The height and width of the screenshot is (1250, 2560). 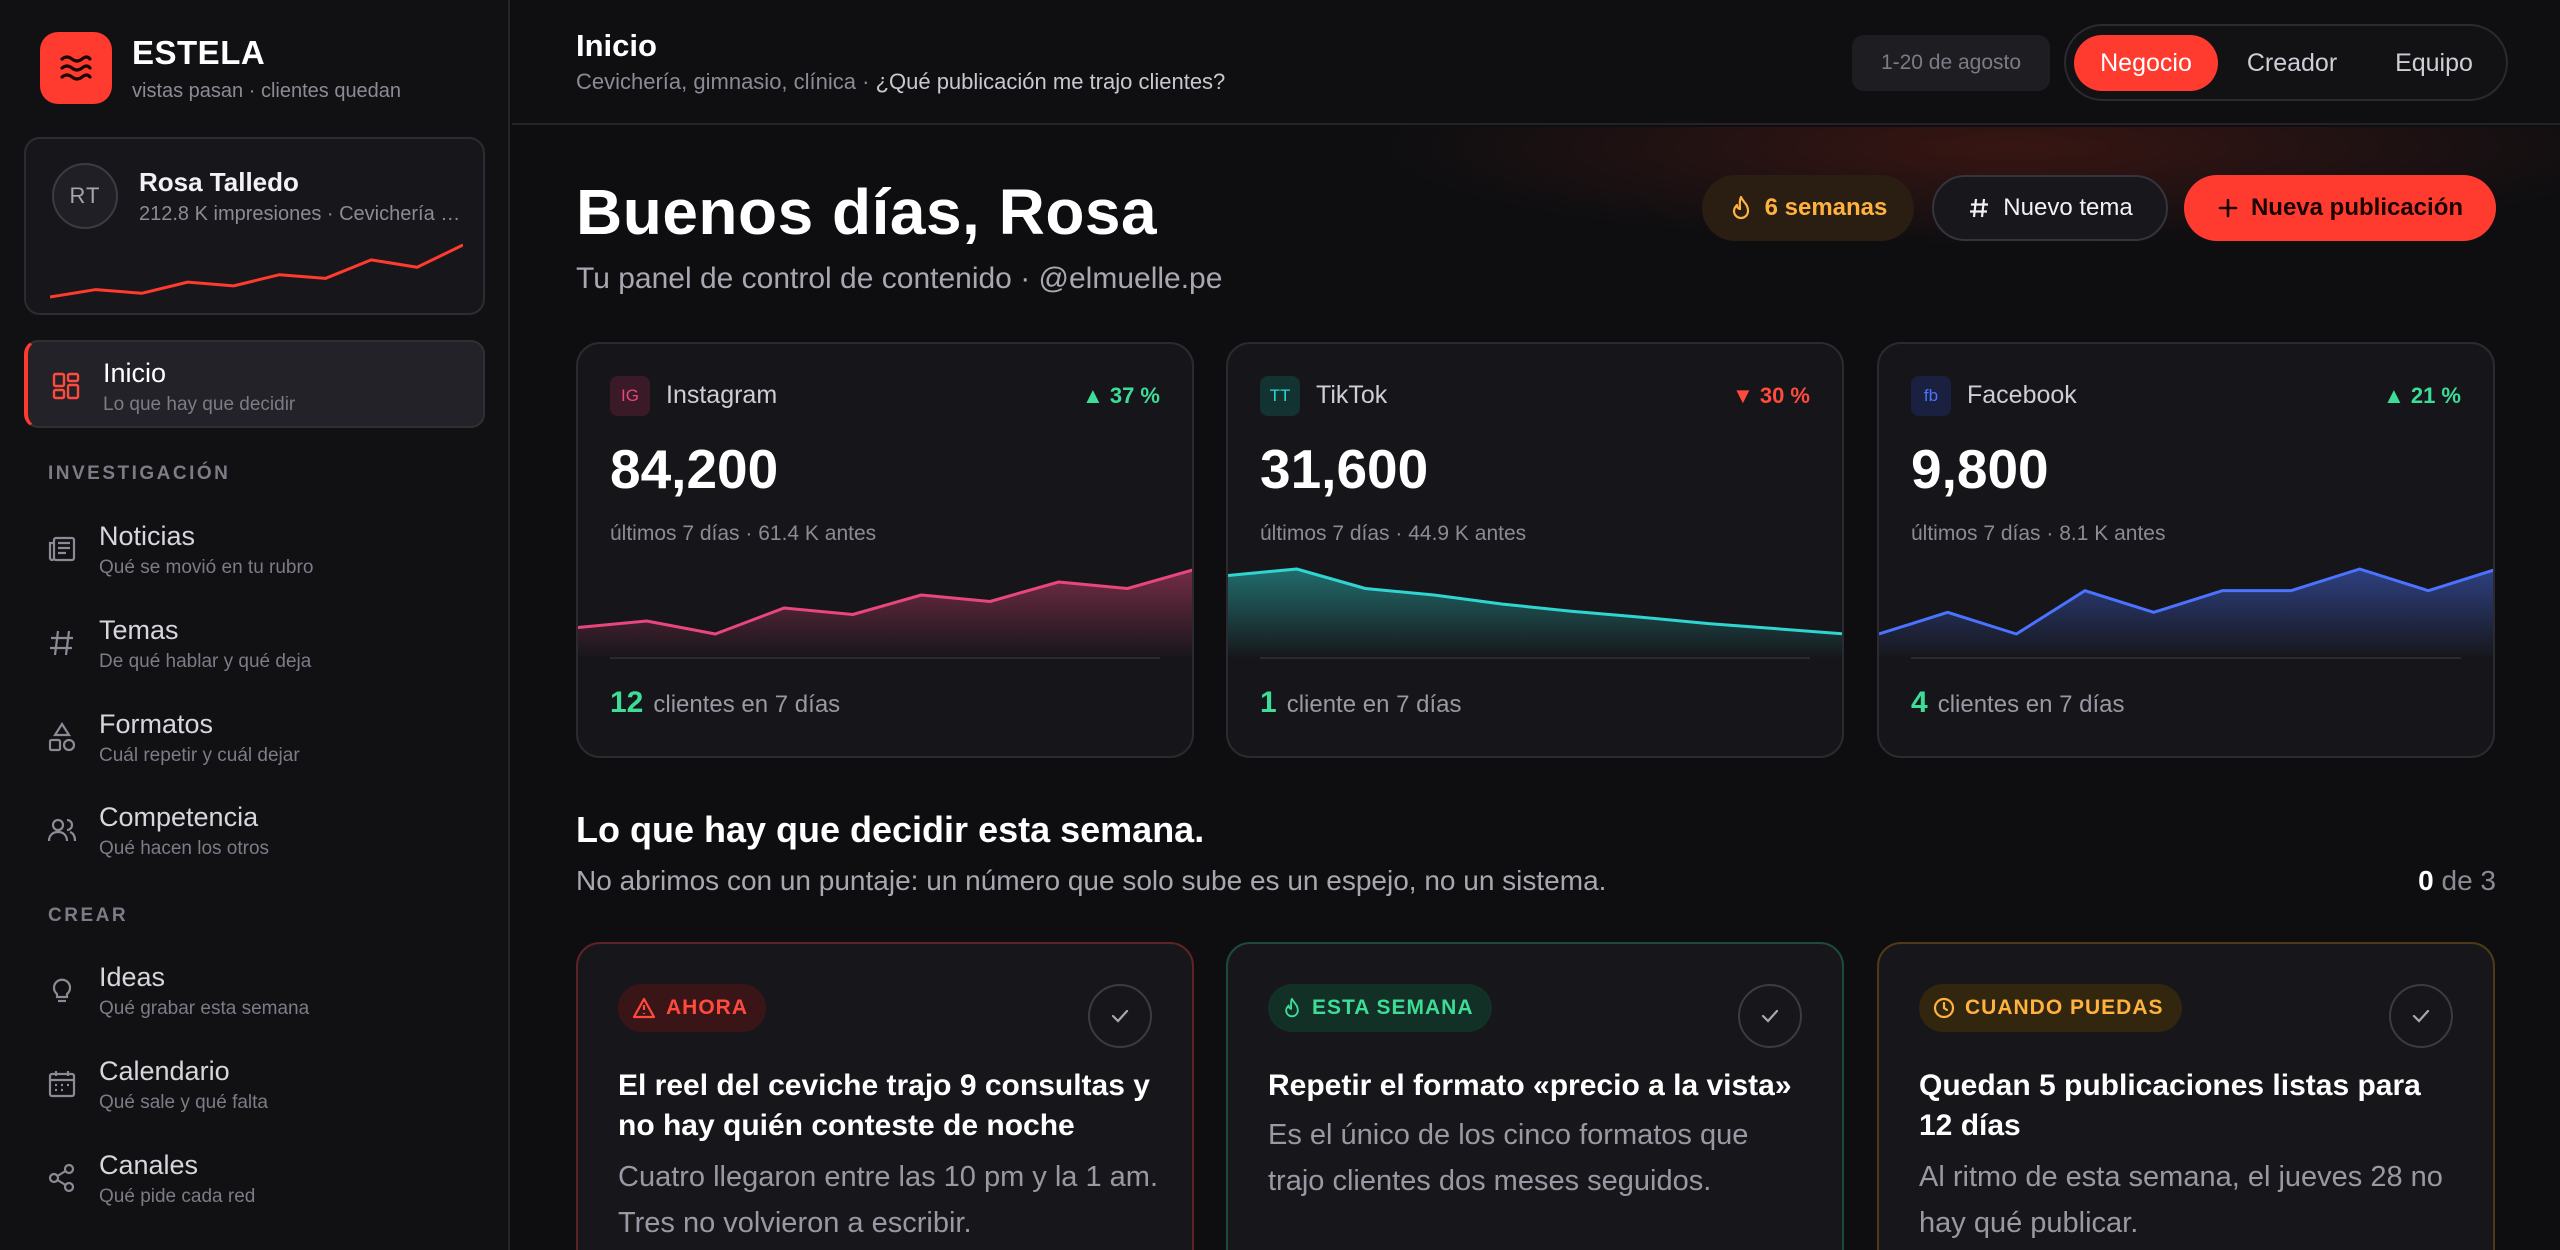 I want to click on priority-label: CUANDO PUEDAS, so click(x=2064, y=1007).